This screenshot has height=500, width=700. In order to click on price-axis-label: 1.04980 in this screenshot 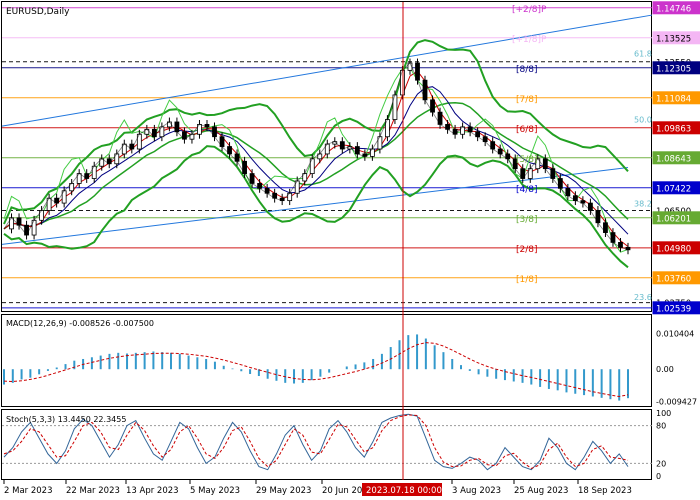, I will do `click(673, 249)`.